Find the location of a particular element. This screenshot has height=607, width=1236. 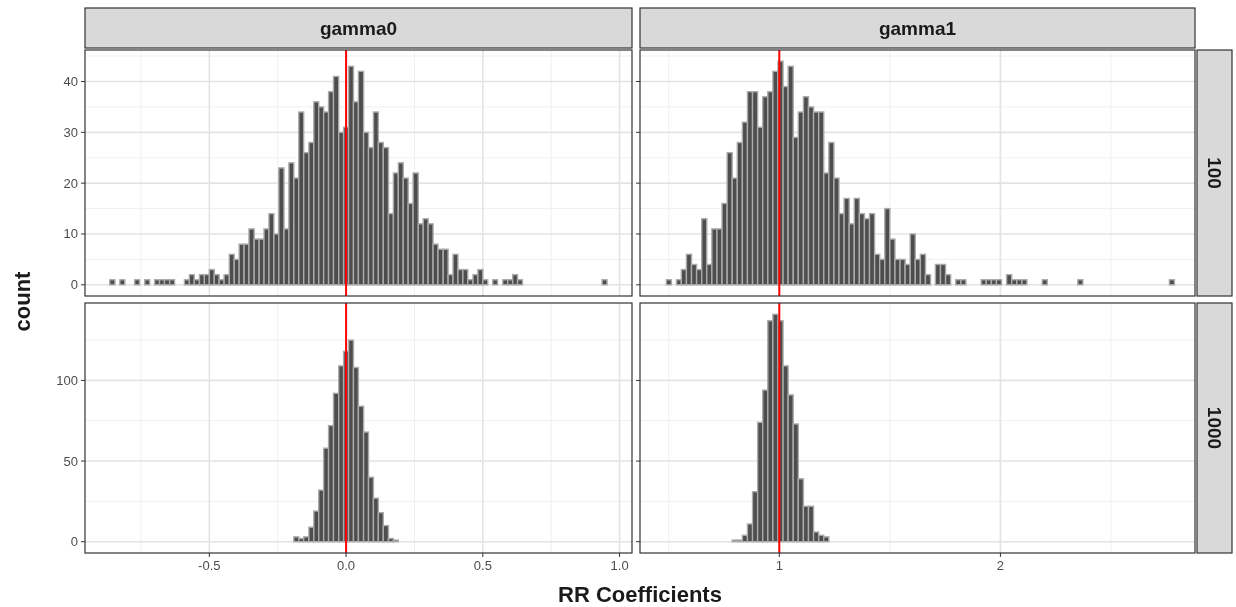

x-tick-label: 0.0 is located at coordinates (346, 565).